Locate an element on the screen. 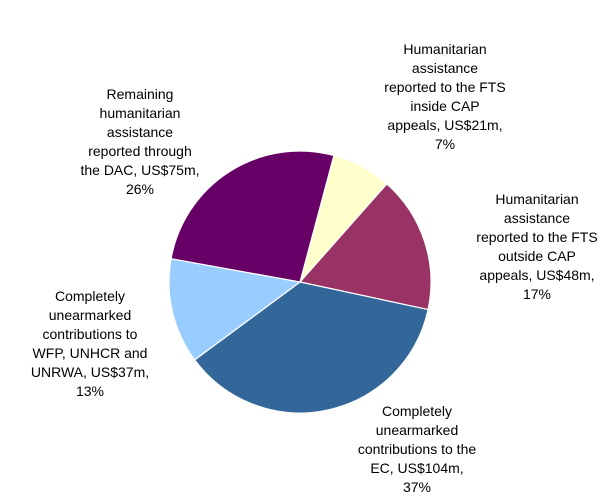 This screenshot has width=614, height=501. slice-remaining-dac is located at coordinates (252, 216).